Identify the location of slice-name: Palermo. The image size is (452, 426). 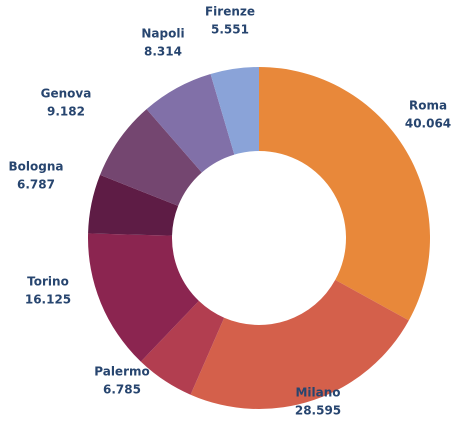
(122, 372).